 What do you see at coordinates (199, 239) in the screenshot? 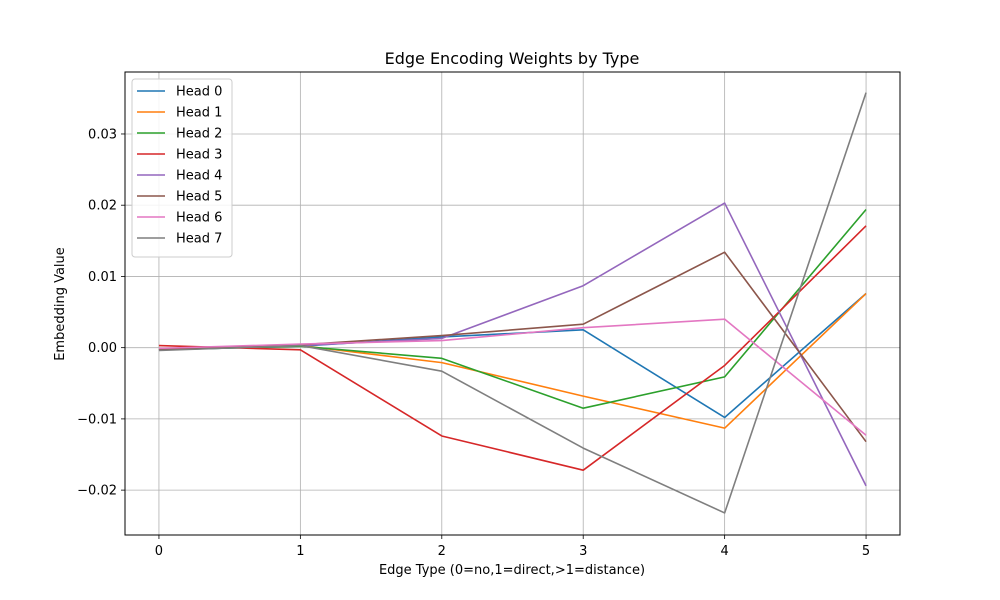
I see `legend-entry-label: Head 7` at bounding box center [199, 239].